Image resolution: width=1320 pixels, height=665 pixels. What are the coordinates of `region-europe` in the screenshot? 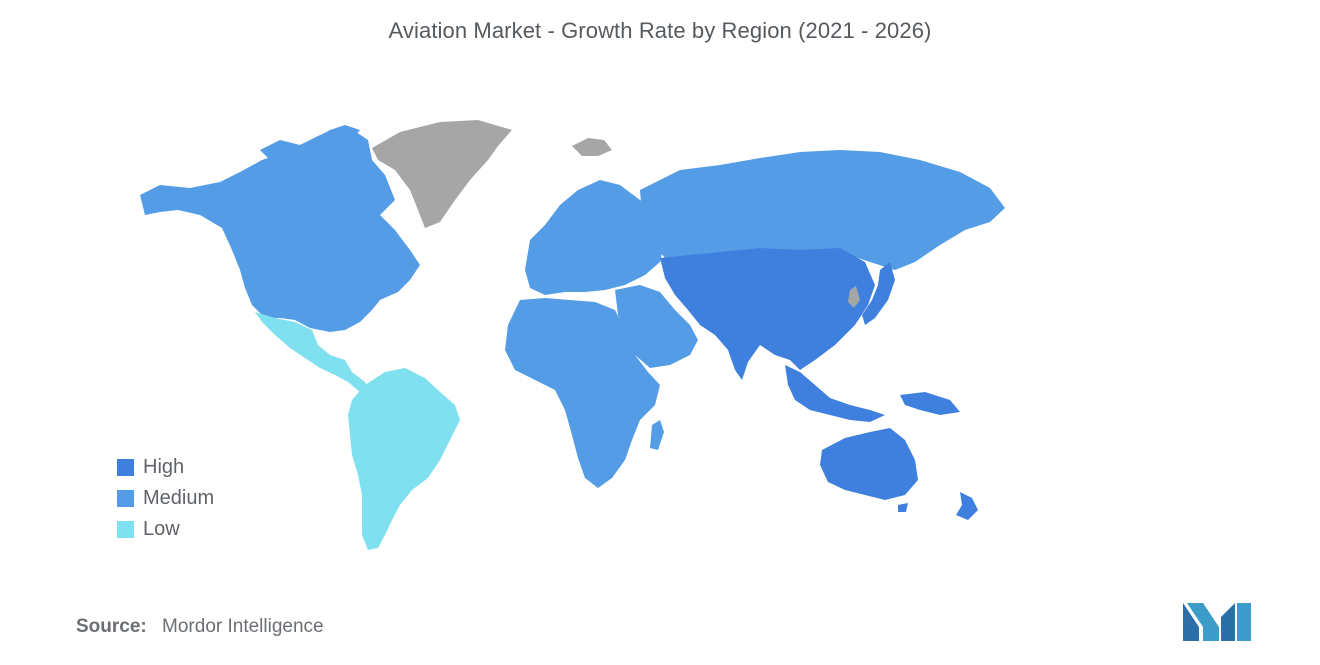 It's located at (595, 237).